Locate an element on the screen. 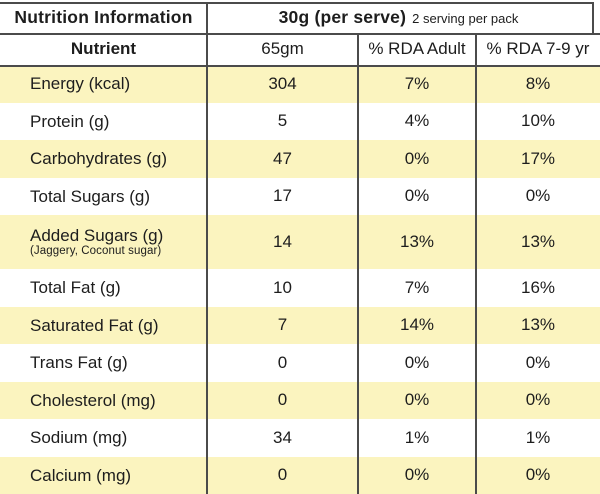  nutrient-name-cell: Calcium (mg) is located at coordinates (103, 475).